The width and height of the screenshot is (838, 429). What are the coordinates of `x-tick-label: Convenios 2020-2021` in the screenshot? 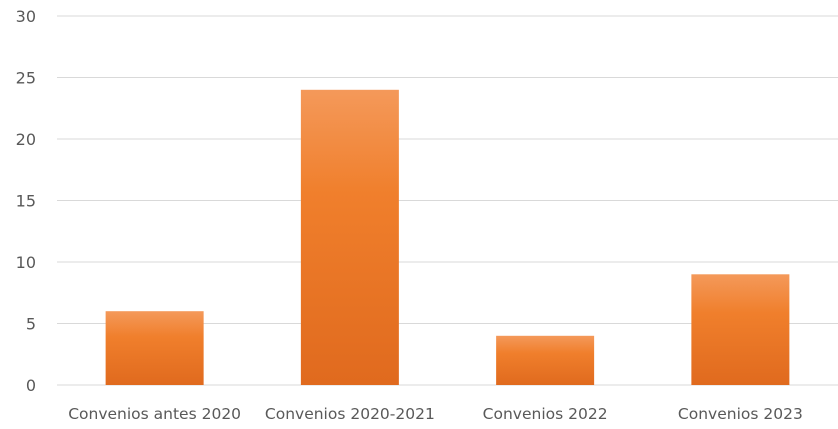 It's located at (350, 414).